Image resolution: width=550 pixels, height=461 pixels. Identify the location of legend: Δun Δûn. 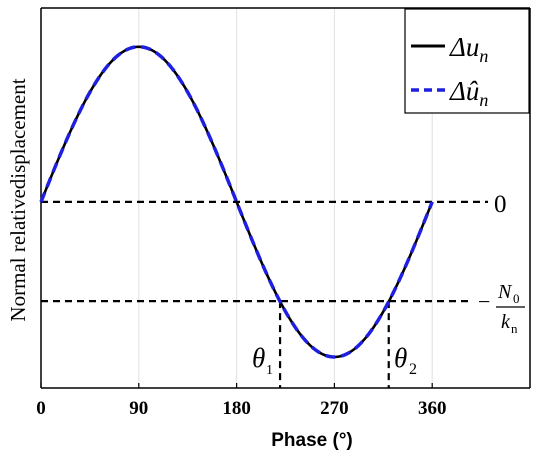
(467, 61).